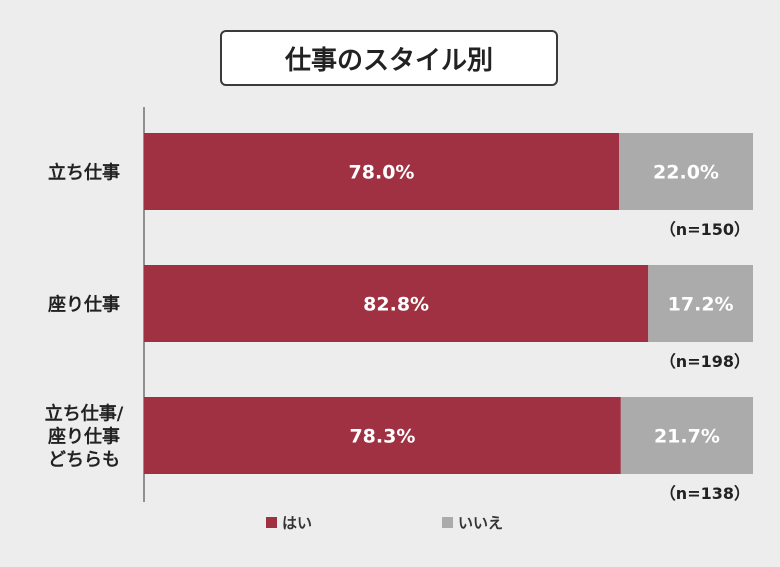 This screenshot has height=567, width=780. What do you see at coordinates (705, 361) in the screenshot?
I see `sample-size-label-2: （n=198）` at bounding box center [705, 361].